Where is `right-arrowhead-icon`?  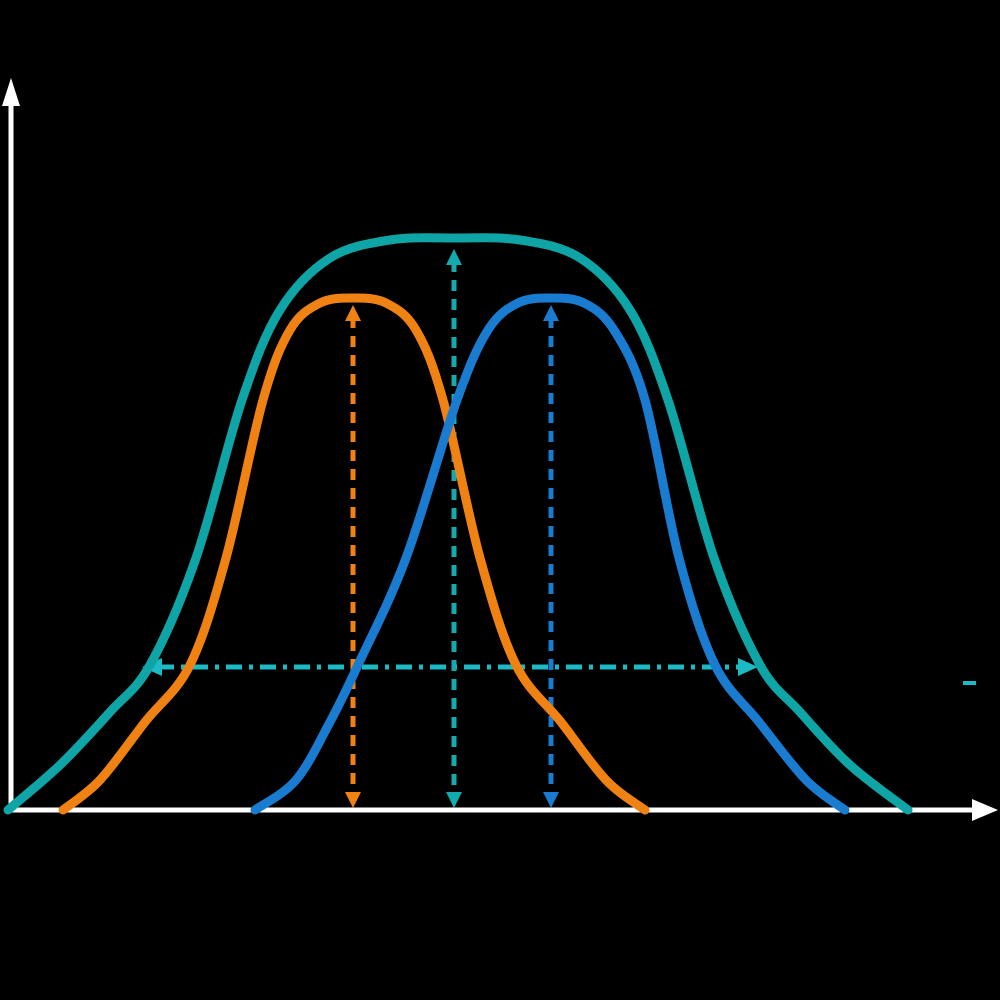
right-arrowhead-icon is located at coordinates (748, 667).